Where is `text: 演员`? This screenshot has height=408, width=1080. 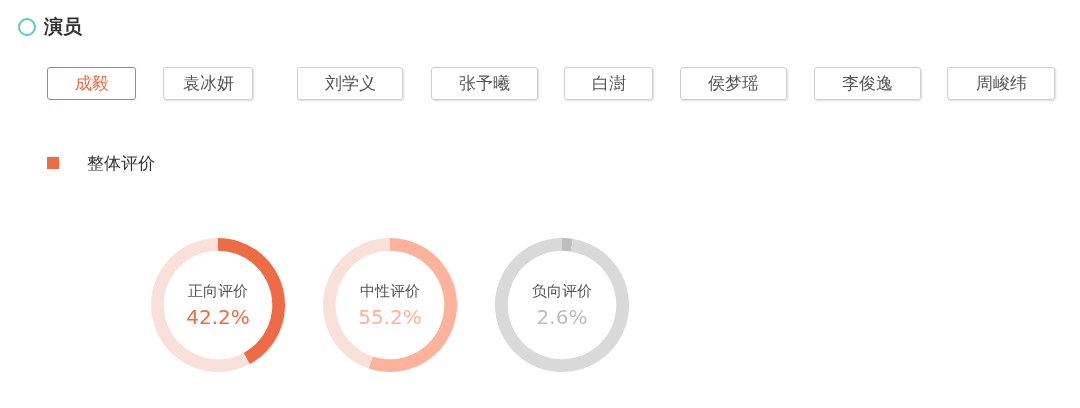 text: 演员 is located at coordinates (63, 26).